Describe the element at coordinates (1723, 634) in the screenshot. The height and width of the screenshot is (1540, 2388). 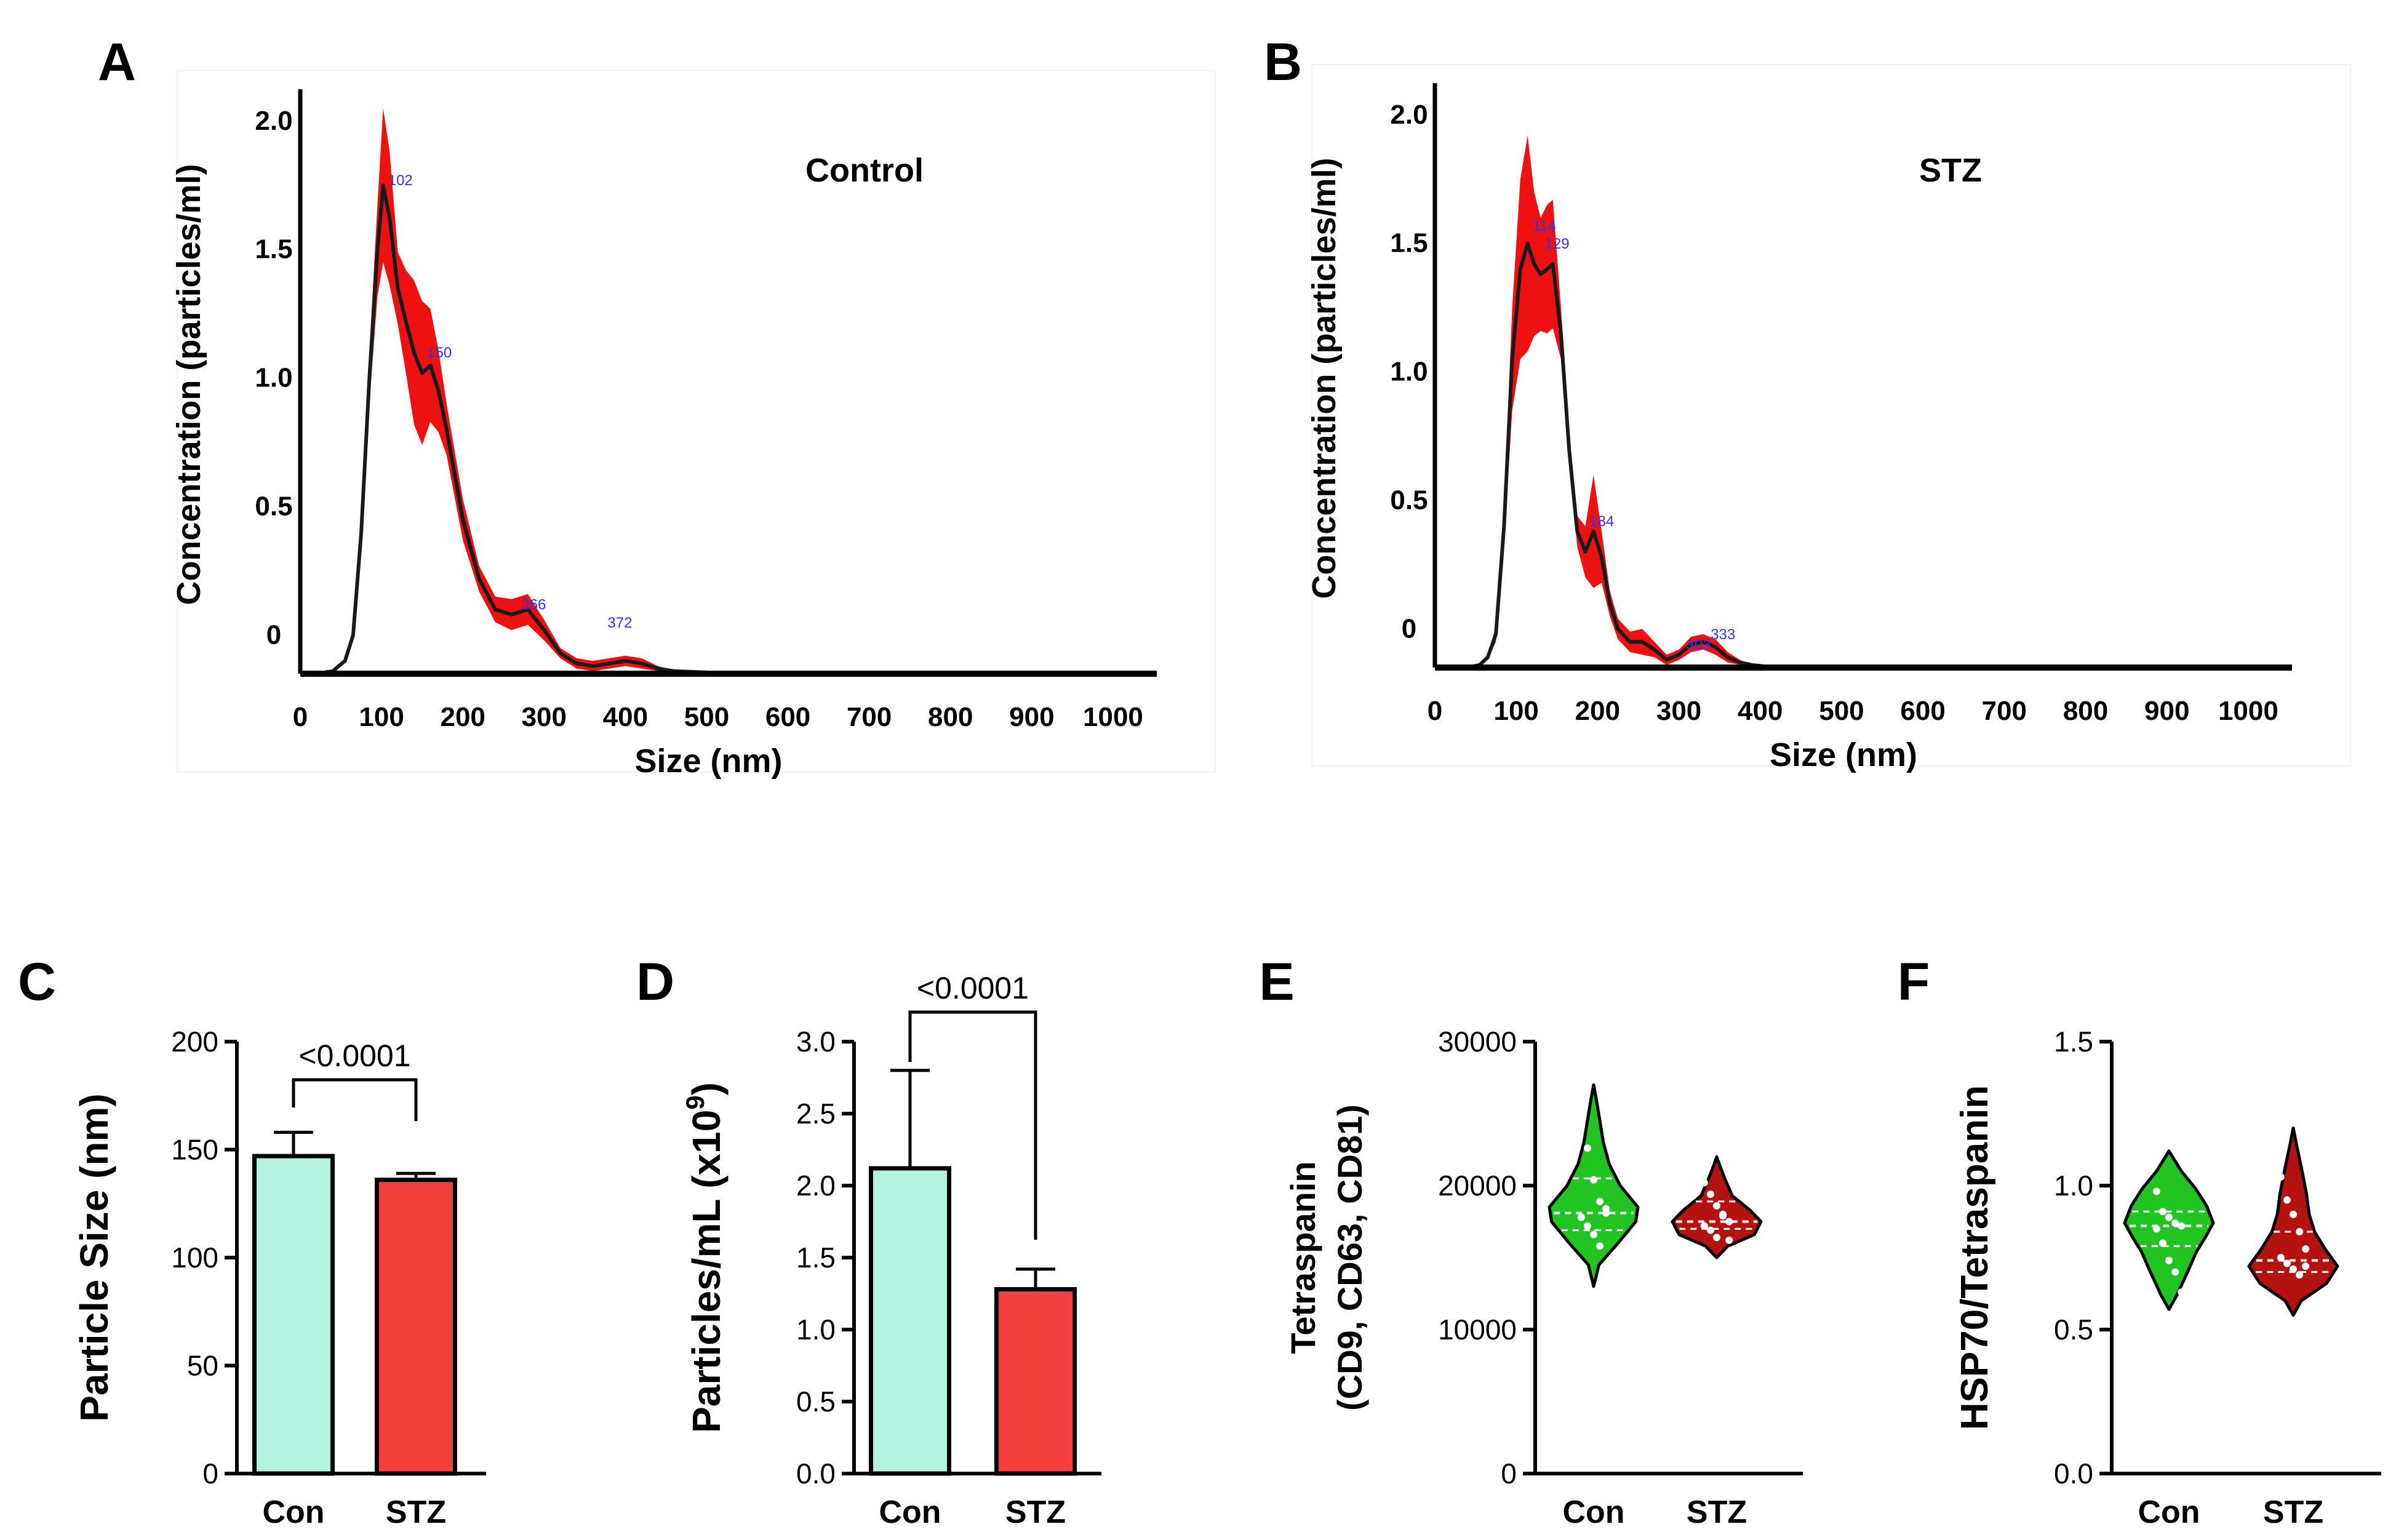
I see `peak-label: 333` at that location.